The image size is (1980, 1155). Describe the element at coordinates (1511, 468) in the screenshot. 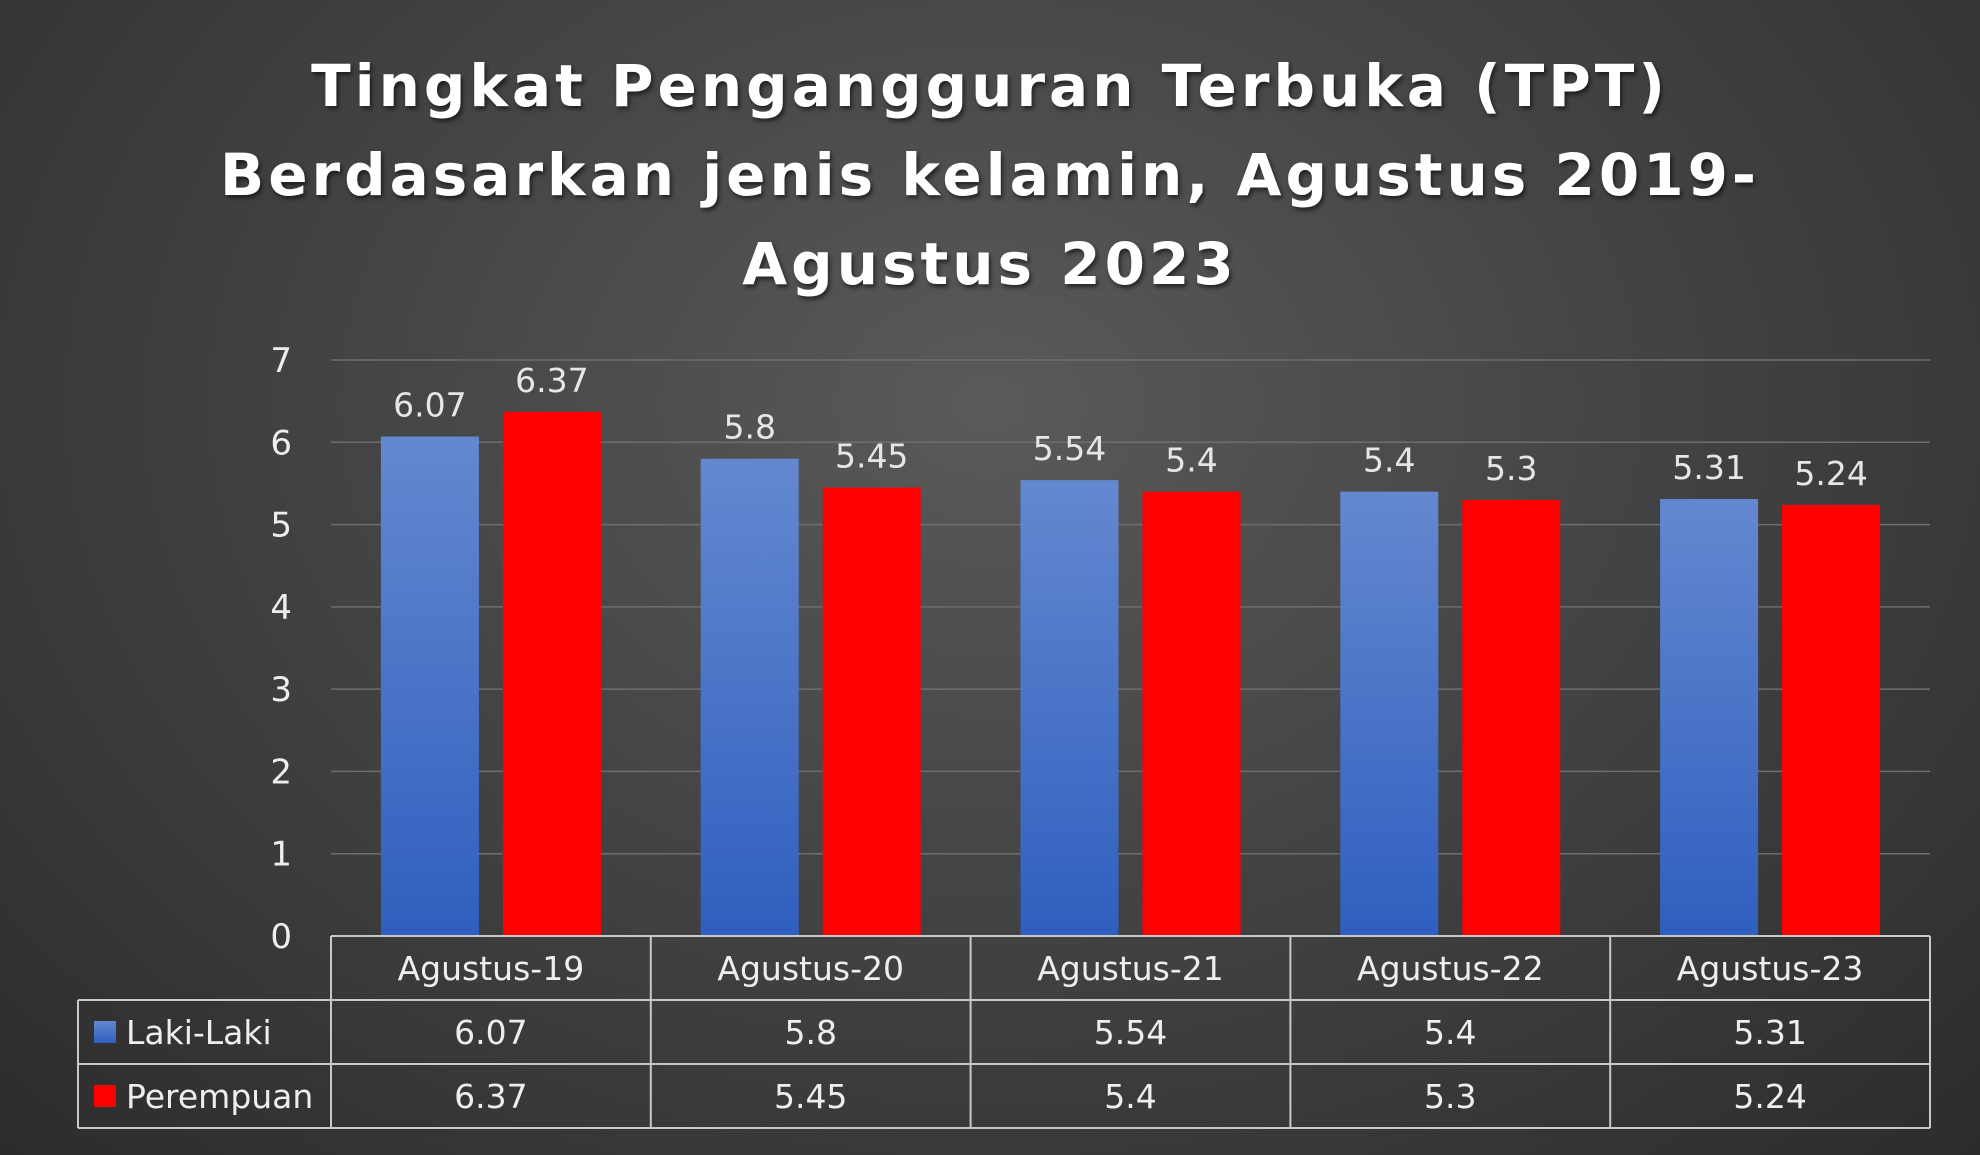

I see `data-label: 5.3` at that location.